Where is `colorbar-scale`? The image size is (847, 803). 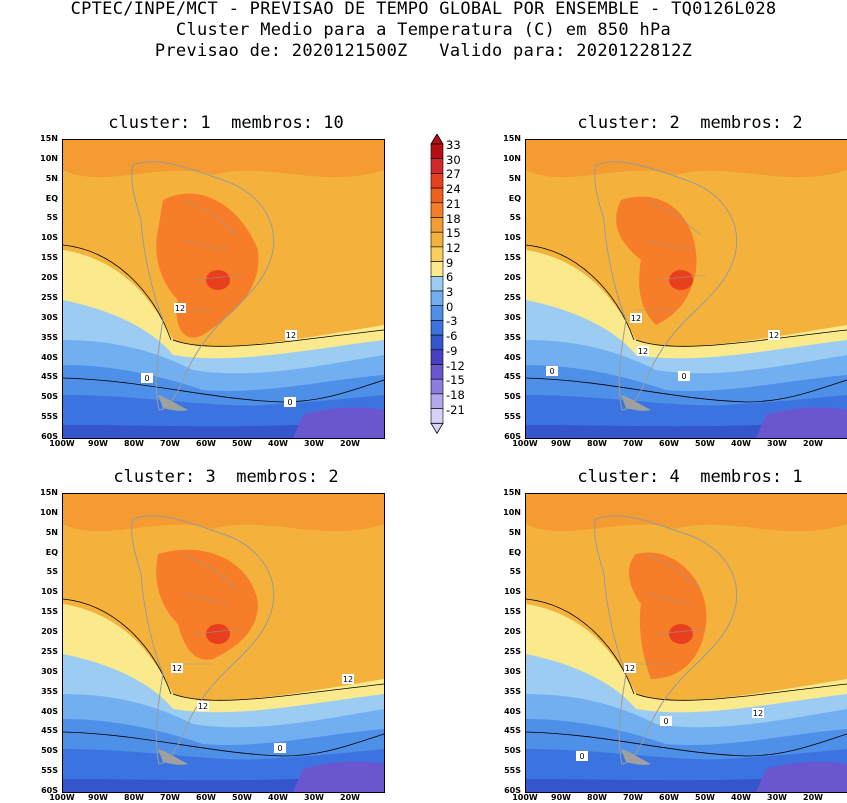
colorbar-scale is located at coordinates (437, 284).